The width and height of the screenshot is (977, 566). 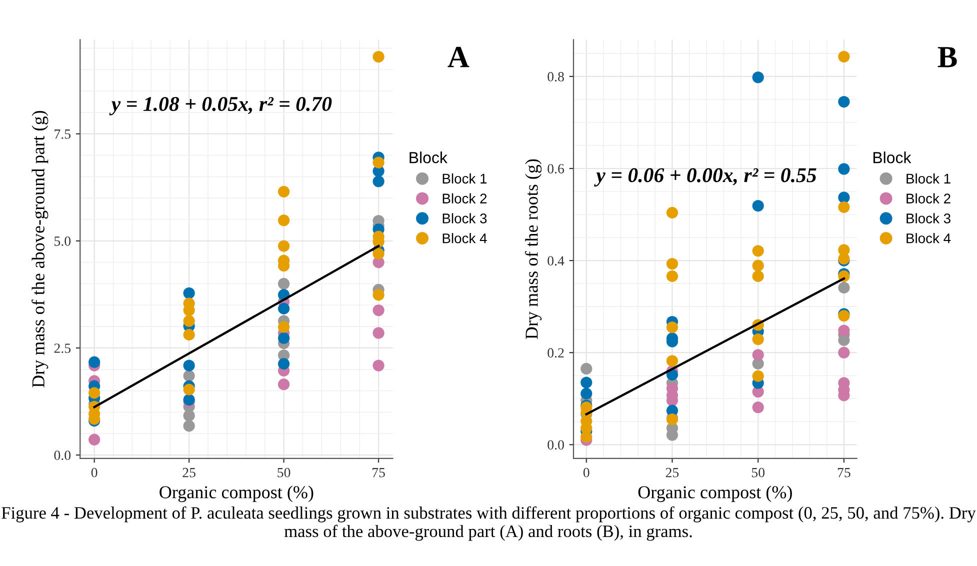 I want to click on y-tick-label: 2.5, so click(x=62, y=348).